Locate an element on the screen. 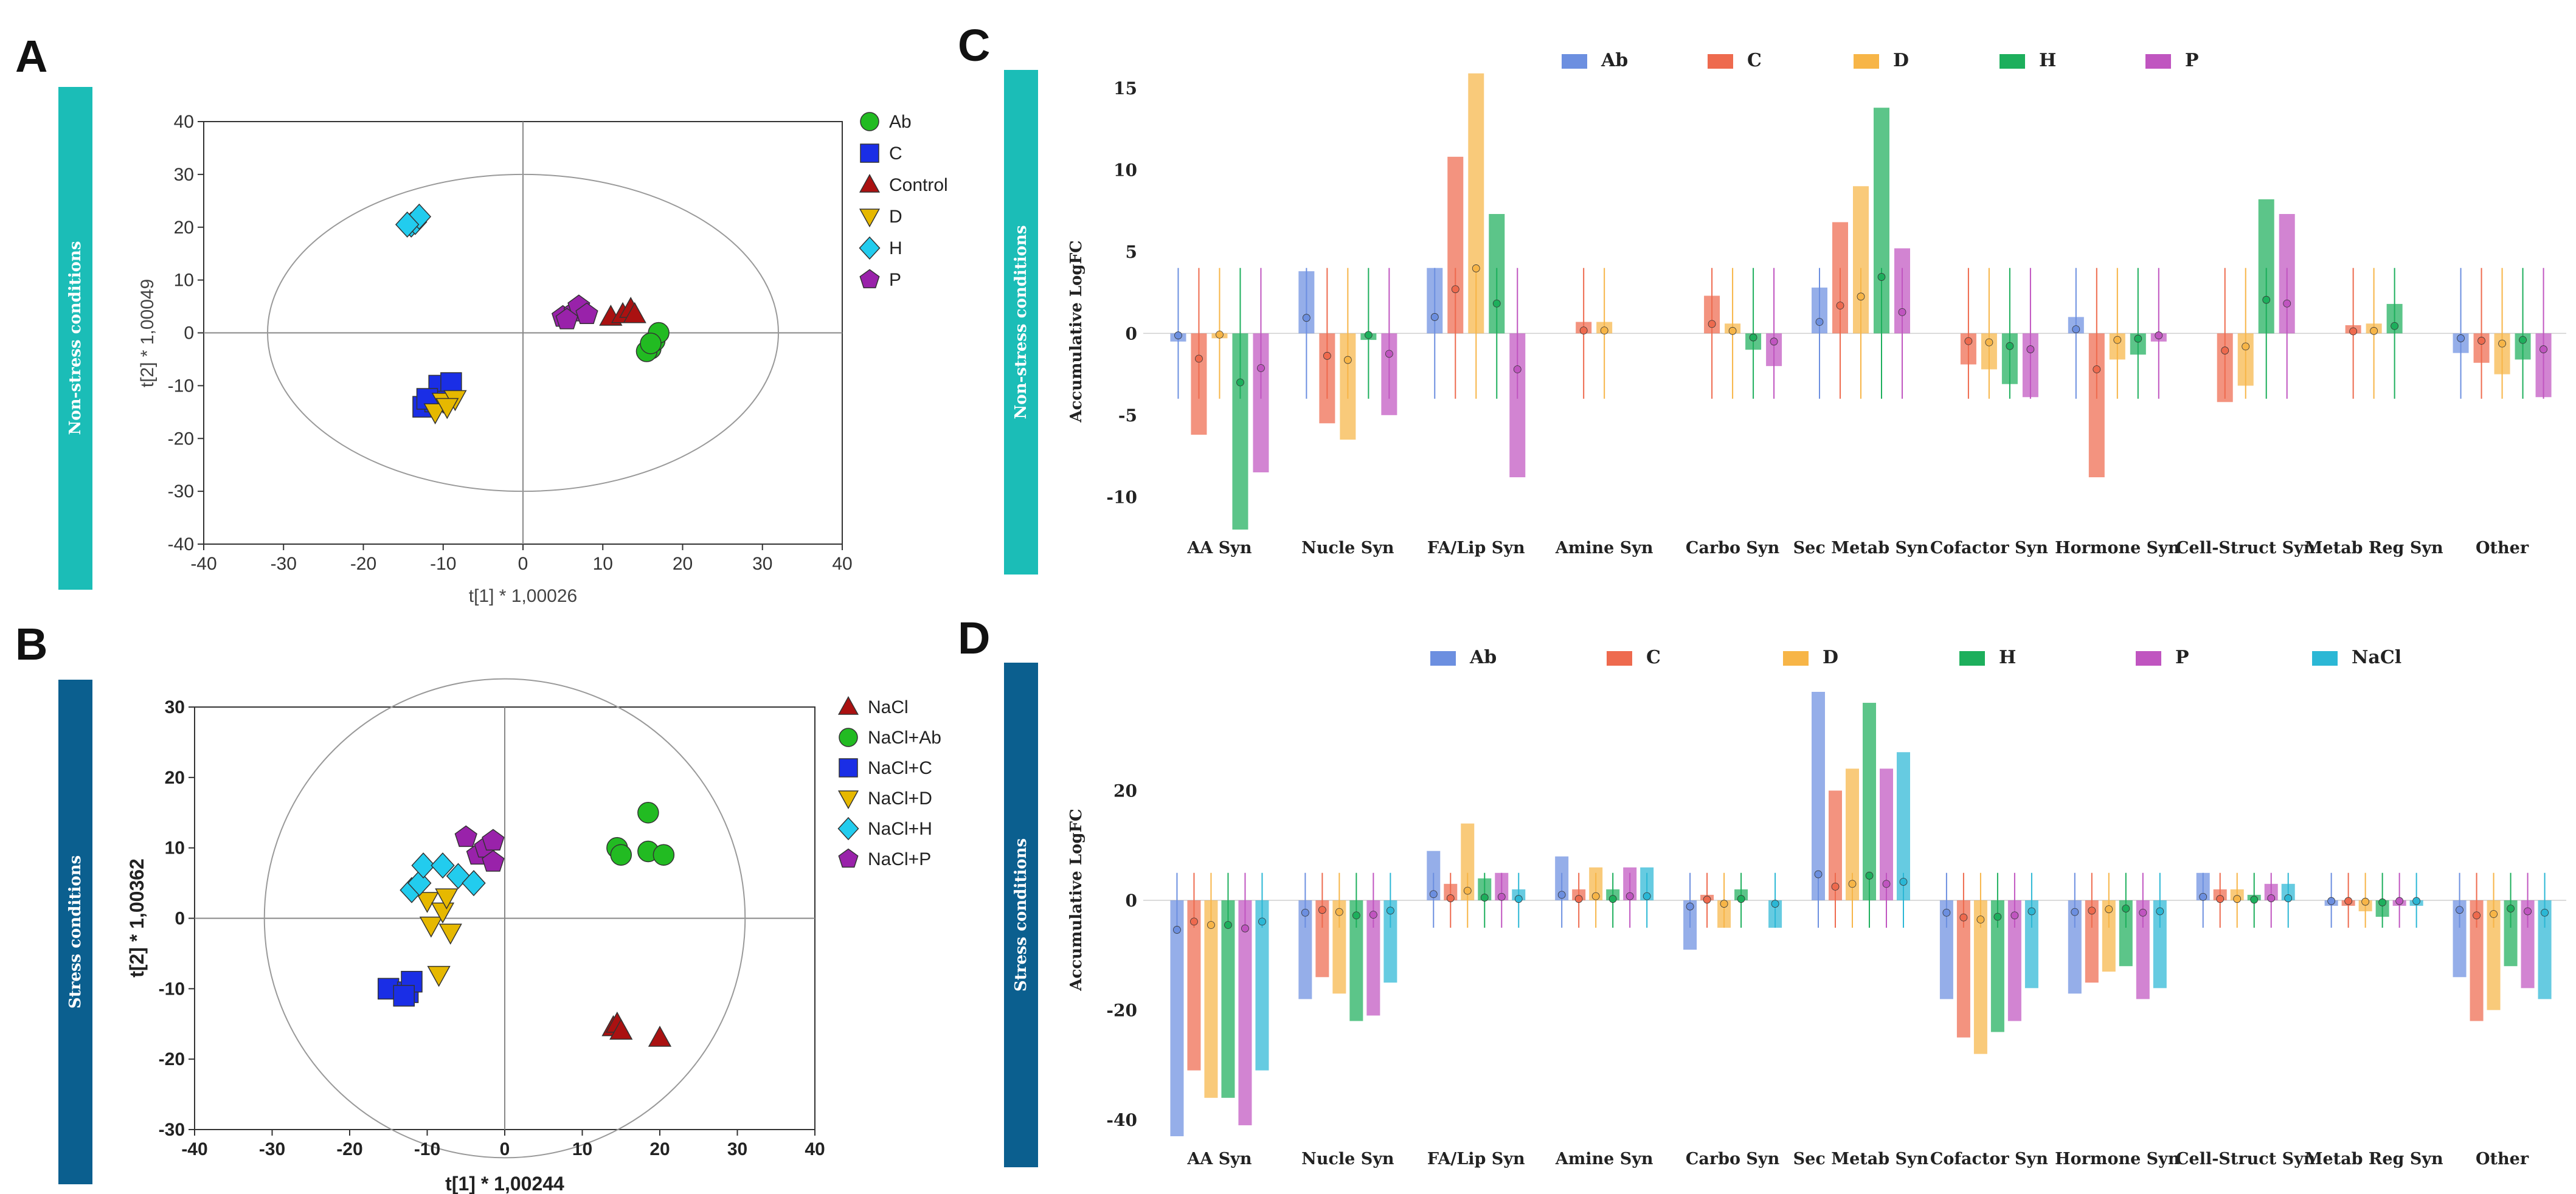 The width and height of the screenshot is (2576, 1194). bar-ab-aa-syn is located at coordinates (1177, 1018).